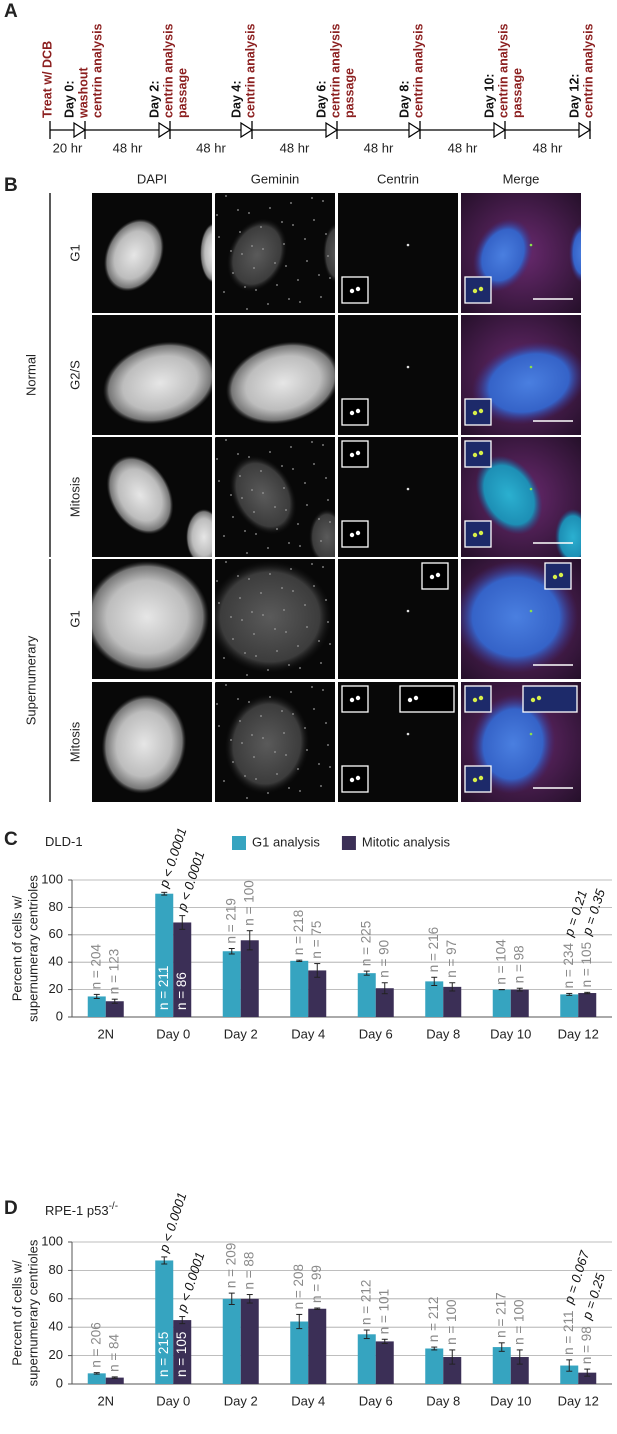 The image size is (617, 1434). What do you see at coordinates (52, 878) in the screenshot?
I see `y-tick-label: 100` at bounding box center [52, 878].